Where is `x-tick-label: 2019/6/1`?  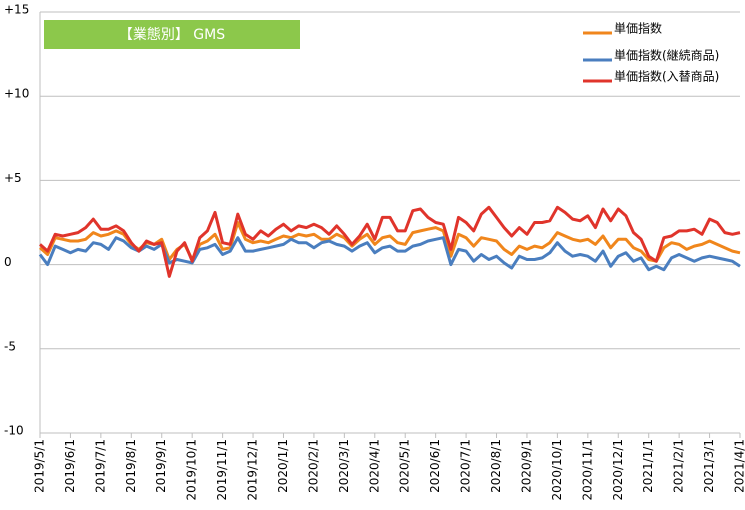 x-tick-label: 2019/6/1 is located at coordinates (70, 466).